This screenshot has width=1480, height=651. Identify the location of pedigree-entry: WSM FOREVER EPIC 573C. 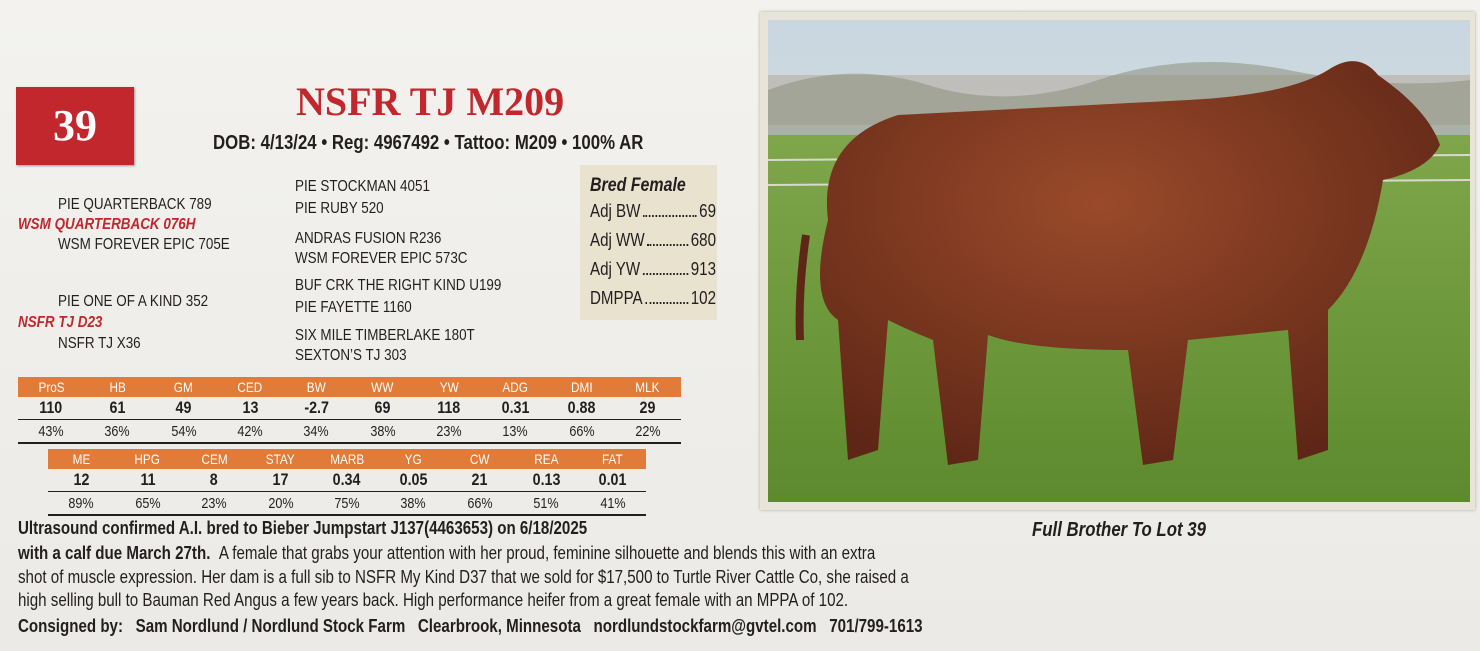
(381, 258).